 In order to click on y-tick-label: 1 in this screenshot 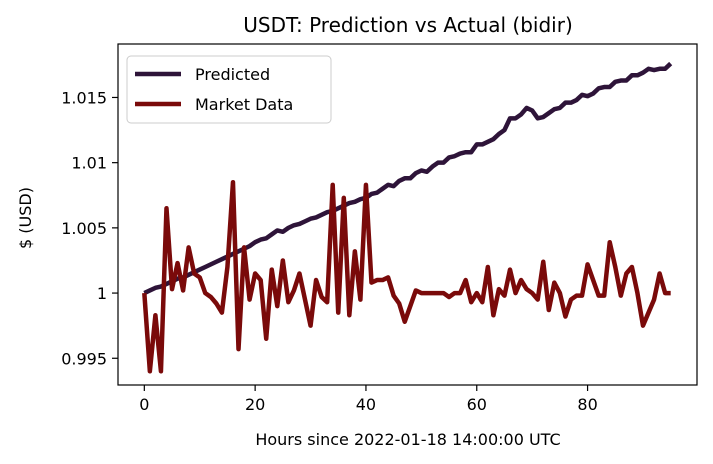, I will do `click(102, 293)`.